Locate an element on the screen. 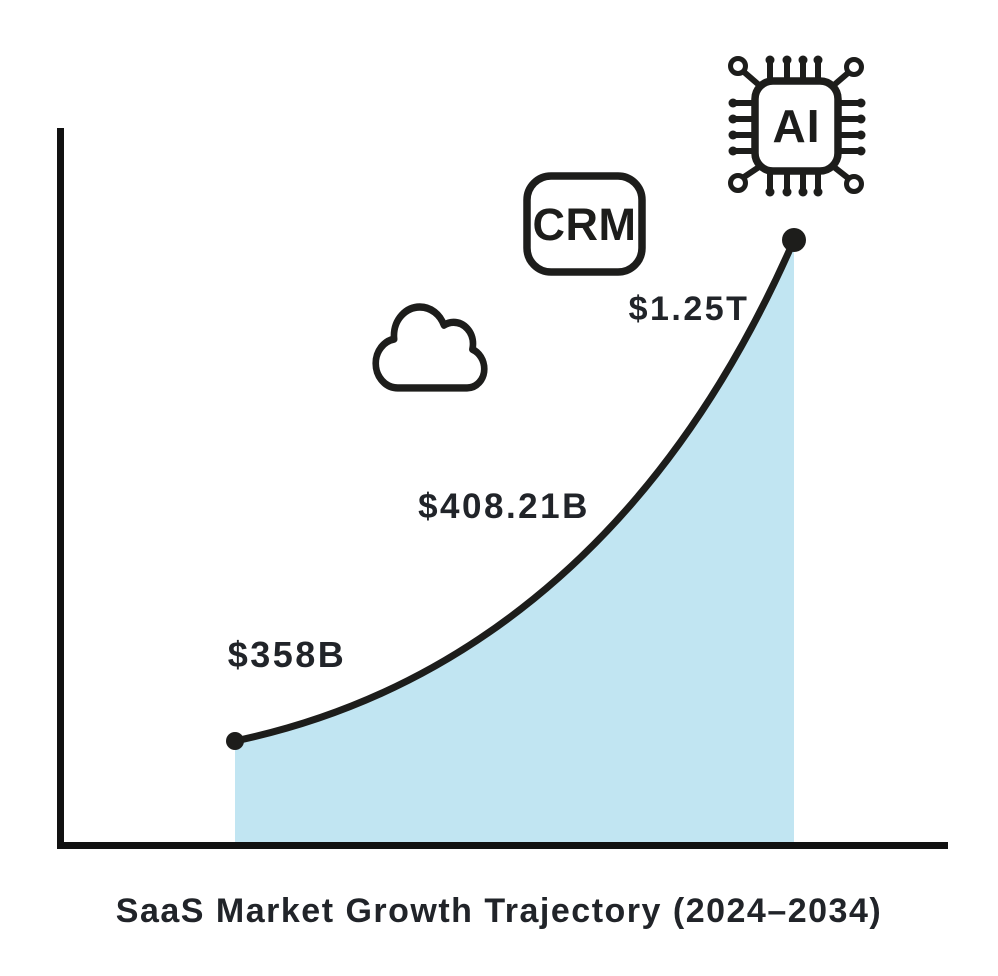 Image resolution: width=998 pixels, height=976 pixels. crm-icon-label: CRM is located at coordinates (585, 224).